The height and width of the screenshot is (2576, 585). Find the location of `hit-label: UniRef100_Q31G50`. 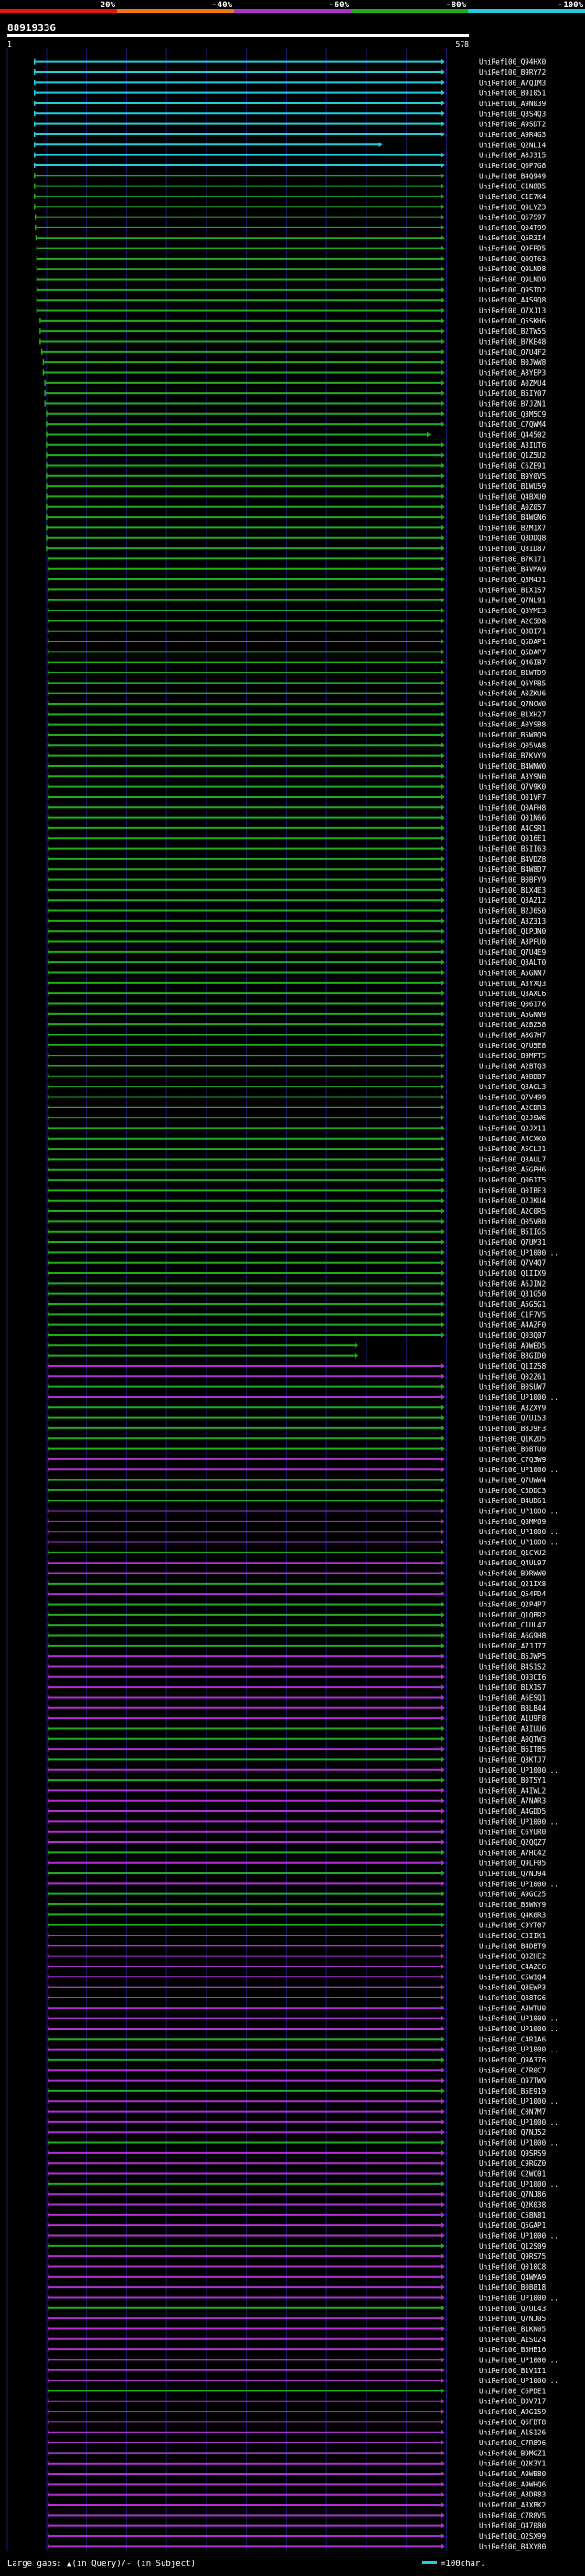

hit-label: UniRef100_Q31G50 is located at coordinates (513, 1294).